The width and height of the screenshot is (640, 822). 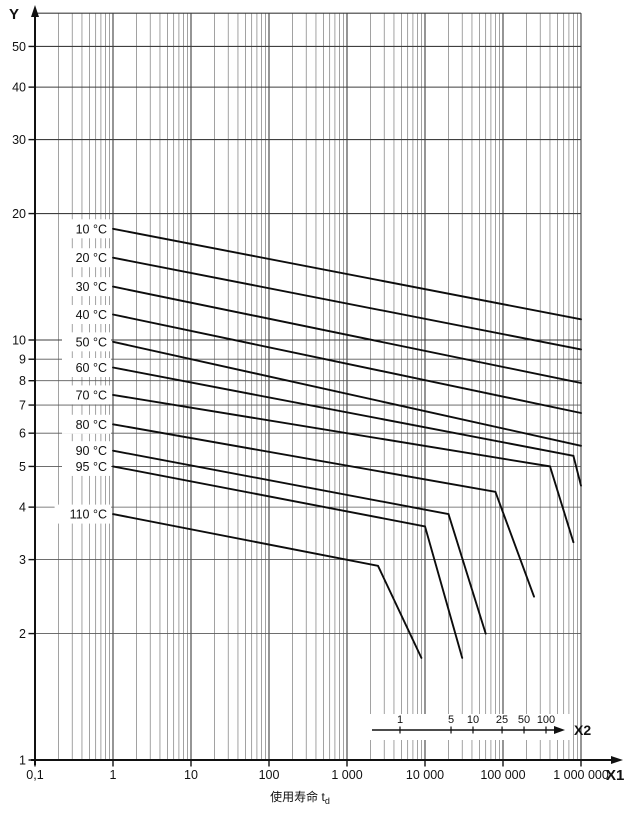 I want to click on y-tick-label: 9, so click(x=22, y=360).